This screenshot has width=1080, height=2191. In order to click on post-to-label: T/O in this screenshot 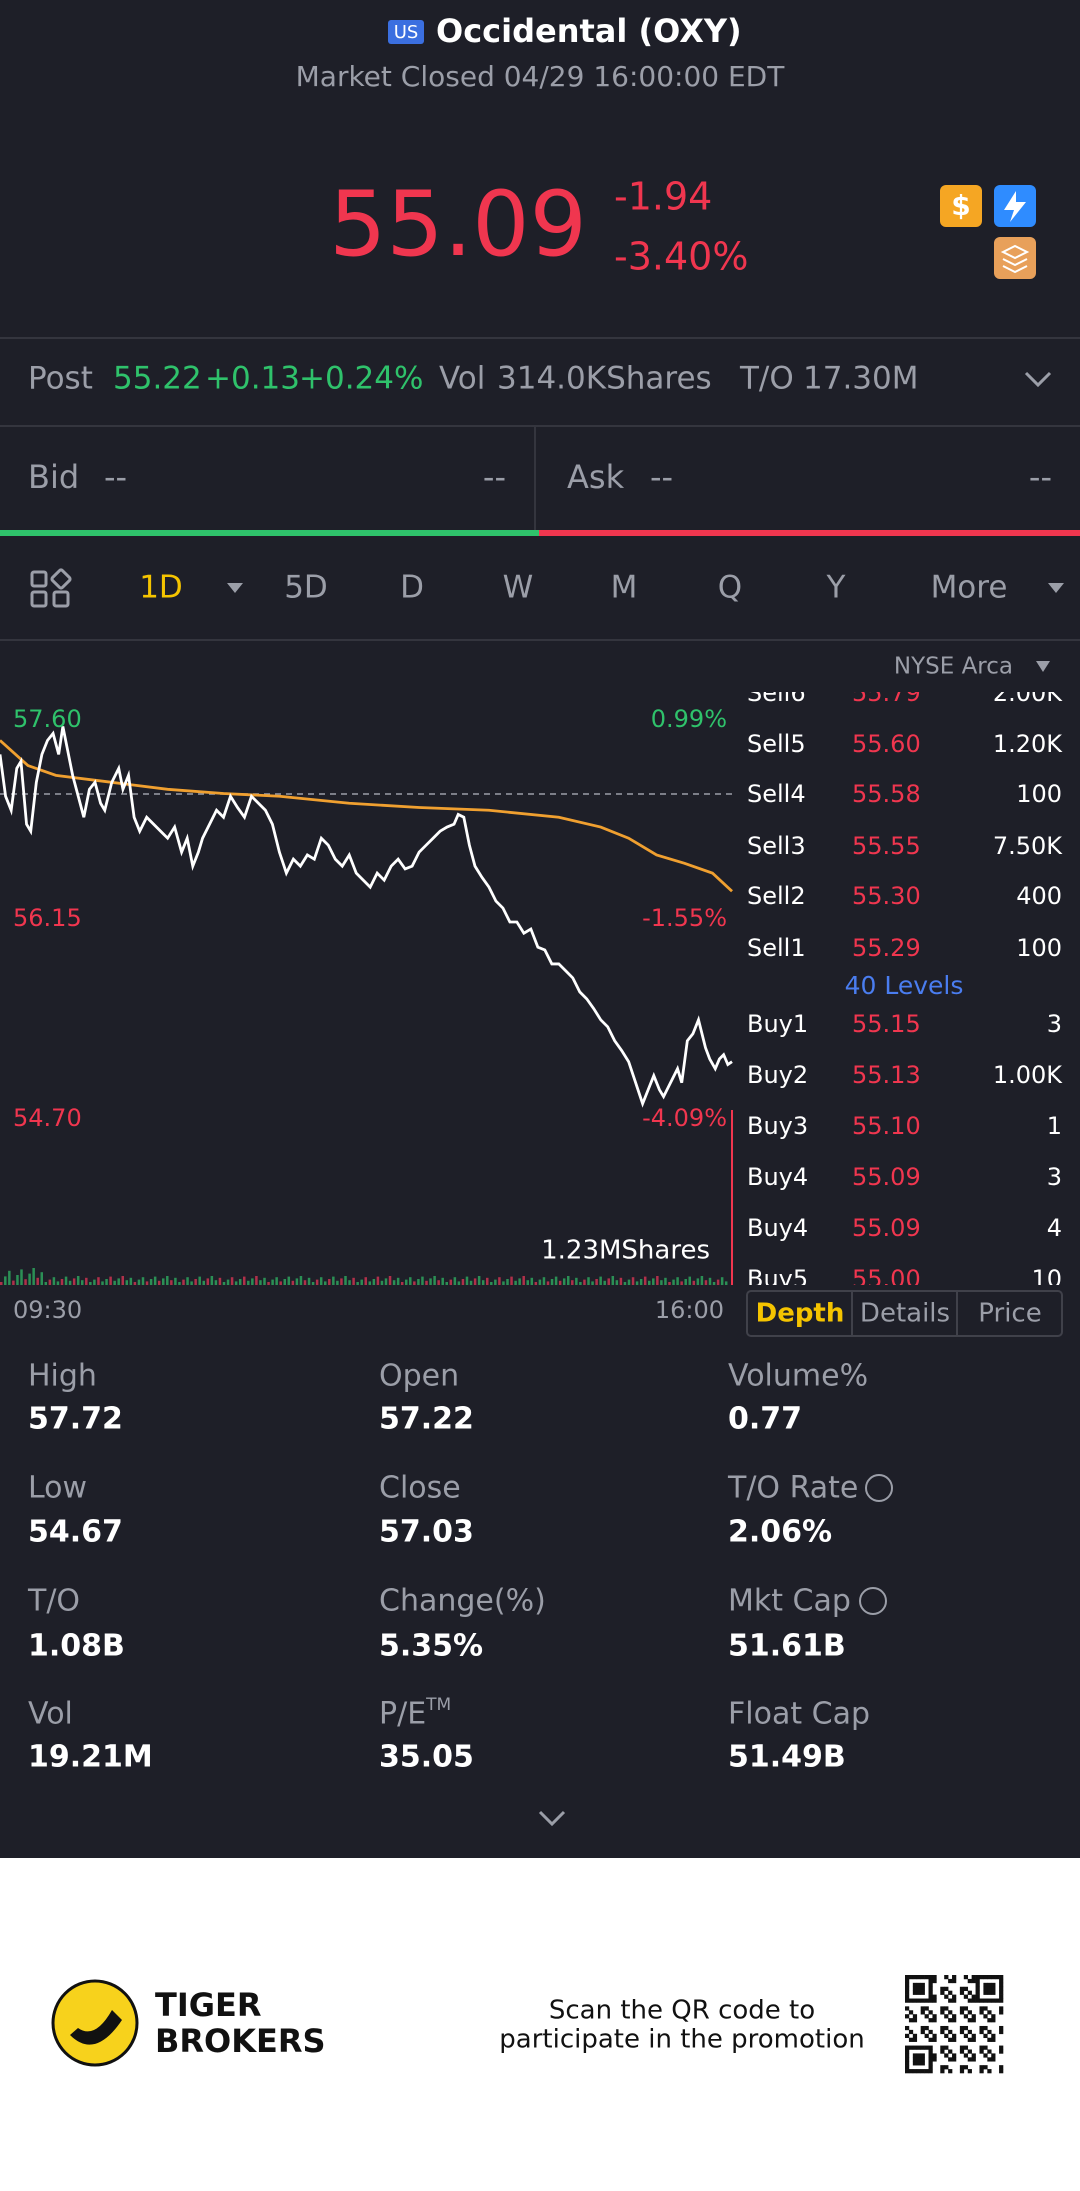, I will do `click(766, 379)`.